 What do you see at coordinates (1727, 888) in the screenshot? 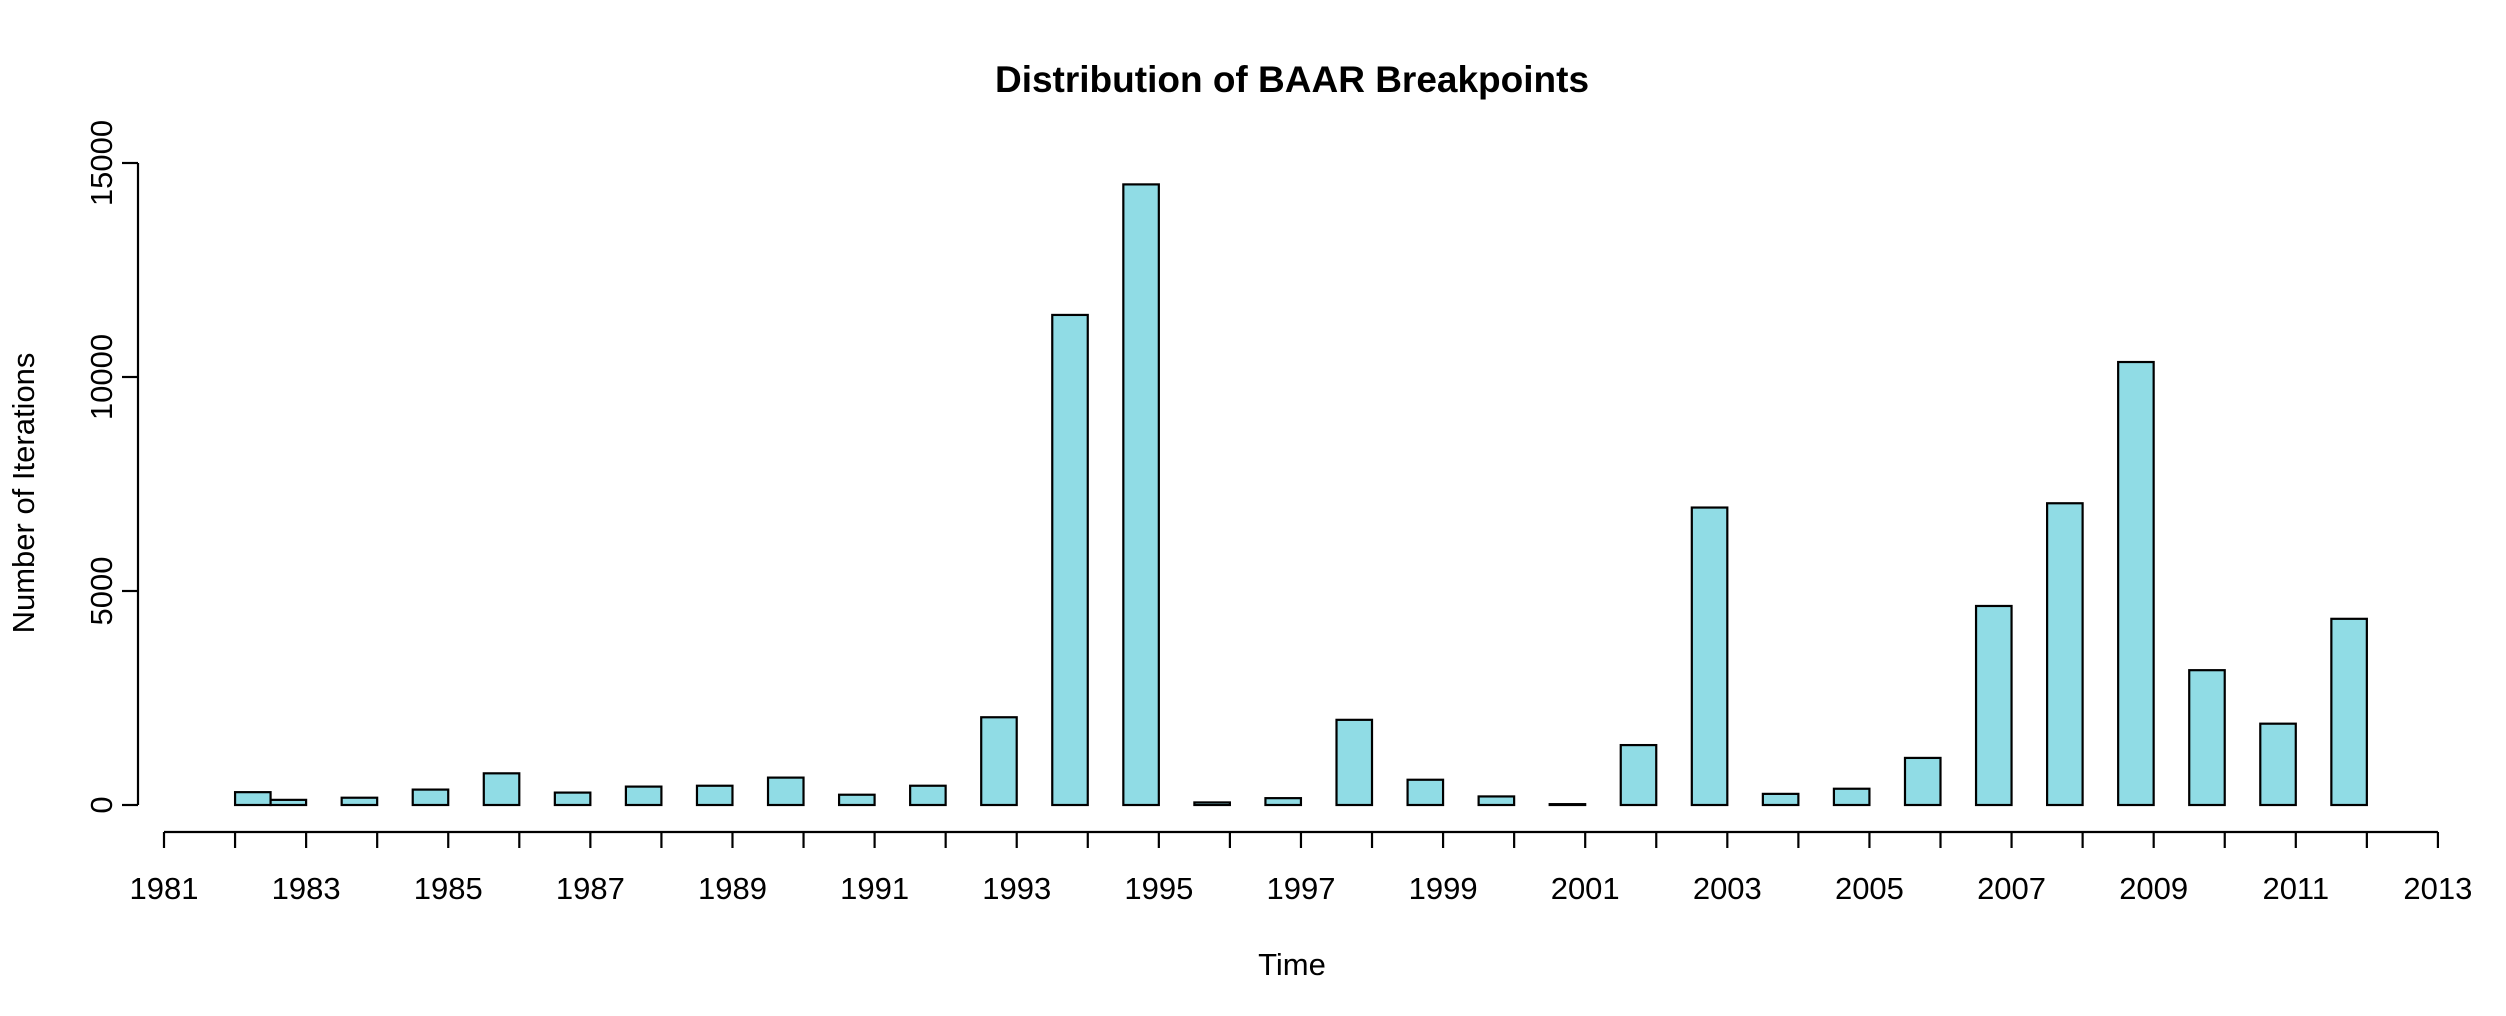
I see `x-tick-label: 2003` at bounding box center [1727, 888].